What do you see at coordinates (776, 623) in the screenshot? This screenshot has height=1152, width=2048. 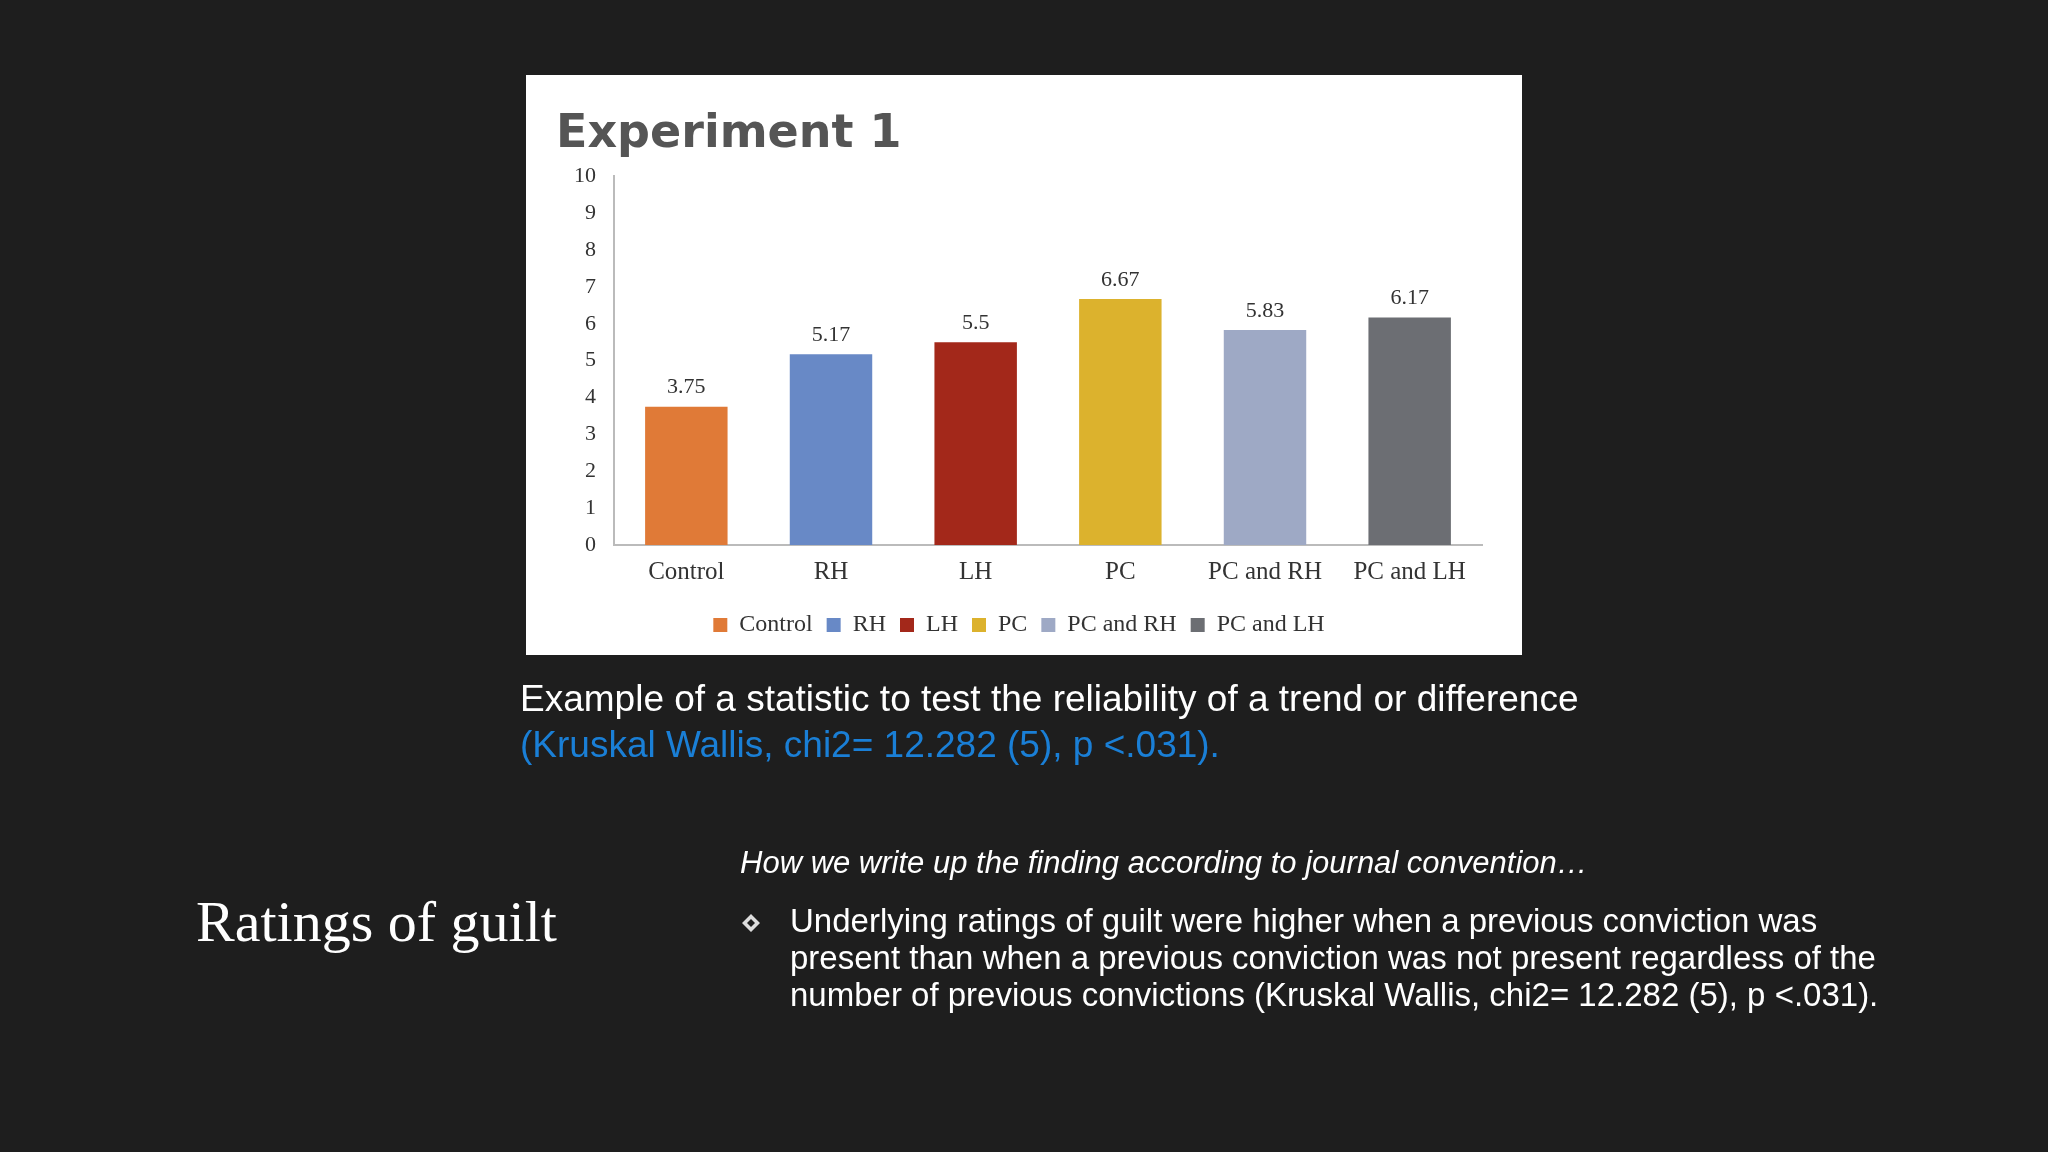 I see `legend-label: Control` at bounding box center [776, 623].